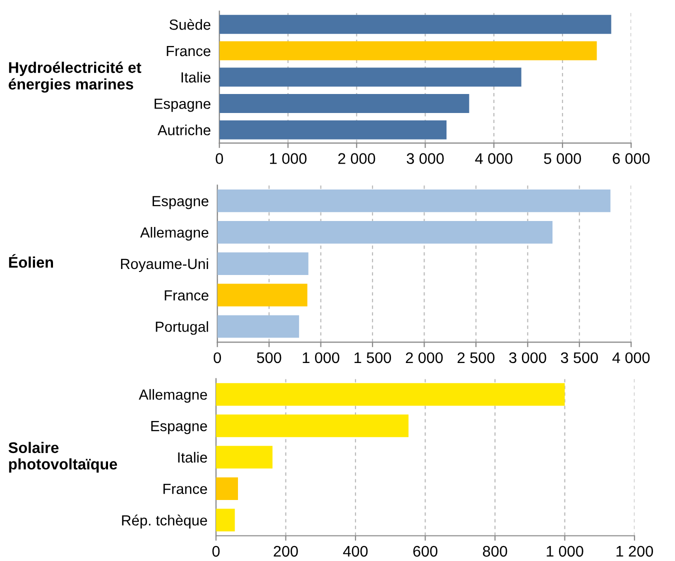  I want to click on x-tick-label: 500, so click(269, 358).